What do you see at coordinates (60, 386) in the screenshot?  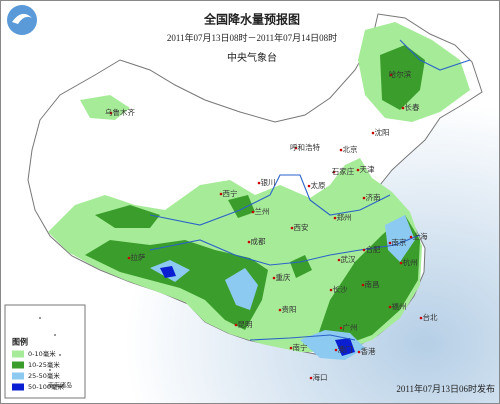 I see `inset-label: 南海诸岛` at bounding box center [60, 386].